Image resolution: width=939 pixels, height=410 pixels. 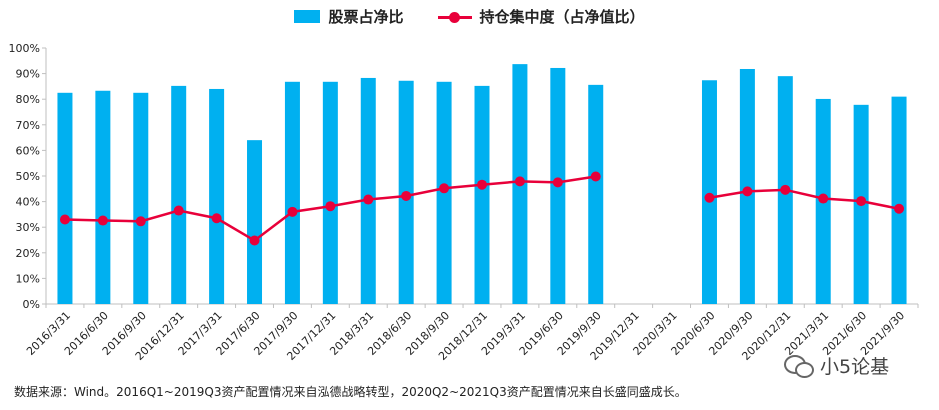 I want to click on legend-item-bar: 股票占净比, so click(x=349, y=16).